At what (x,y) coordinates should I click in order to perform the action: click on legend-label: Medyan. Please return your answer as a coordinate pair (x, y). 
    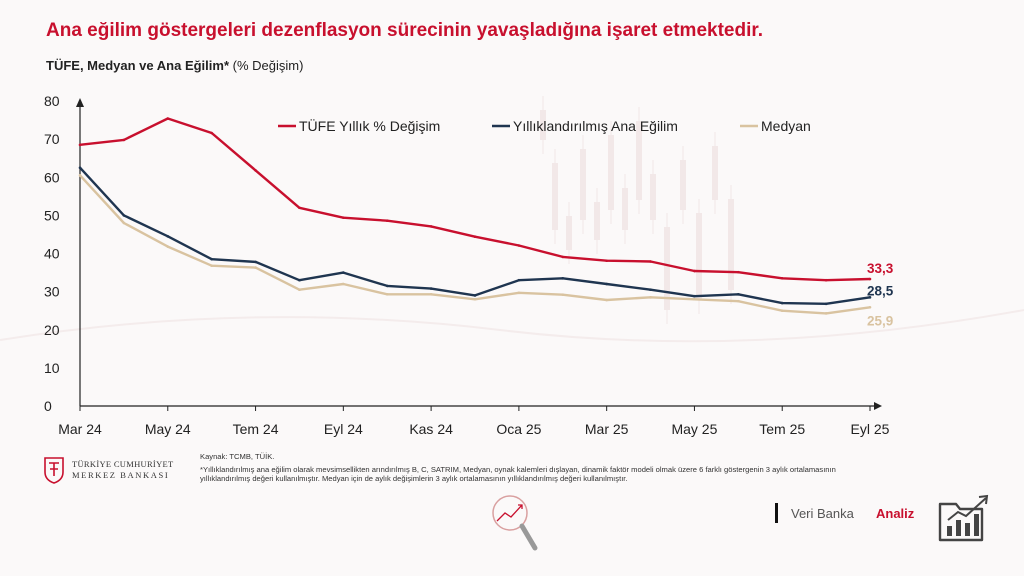
    Looking at the image, I should click on (786, 126).